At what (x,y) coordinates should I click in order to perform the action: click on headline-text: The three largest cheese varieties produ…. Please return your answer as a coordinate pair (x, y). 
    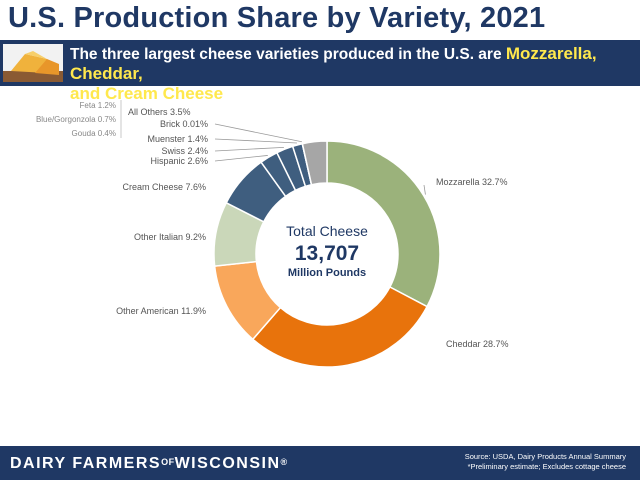
    Looking at the image, I should click on (353, 74).